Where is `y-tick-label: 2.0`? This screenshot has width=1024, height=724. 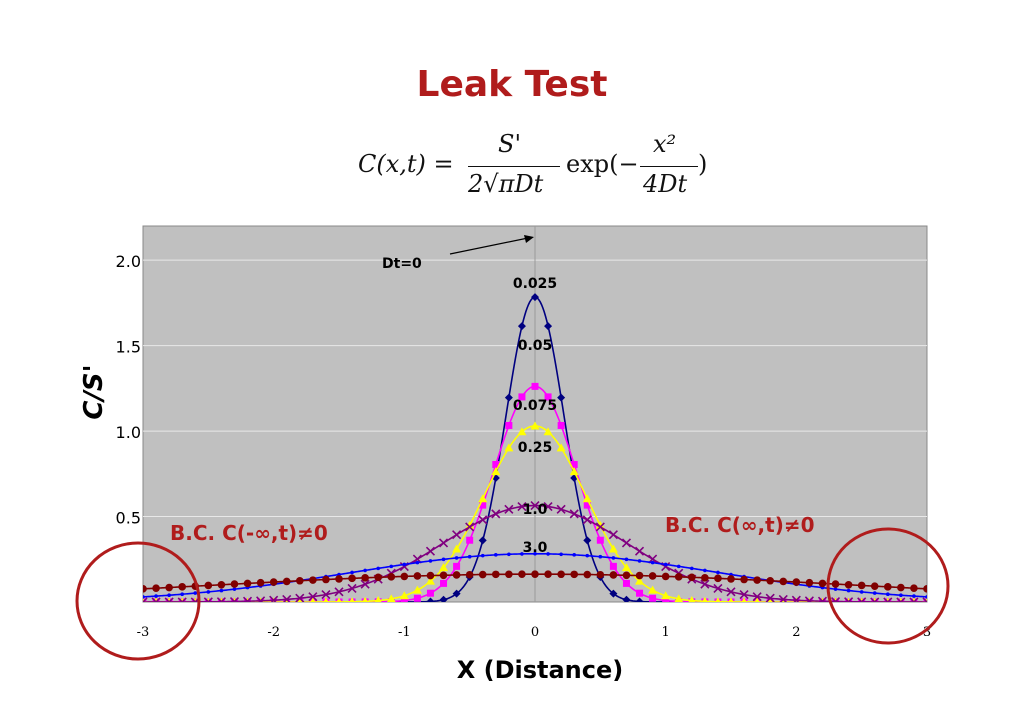
y-tick-label: 2.0 is located at coordinates (128, 261).